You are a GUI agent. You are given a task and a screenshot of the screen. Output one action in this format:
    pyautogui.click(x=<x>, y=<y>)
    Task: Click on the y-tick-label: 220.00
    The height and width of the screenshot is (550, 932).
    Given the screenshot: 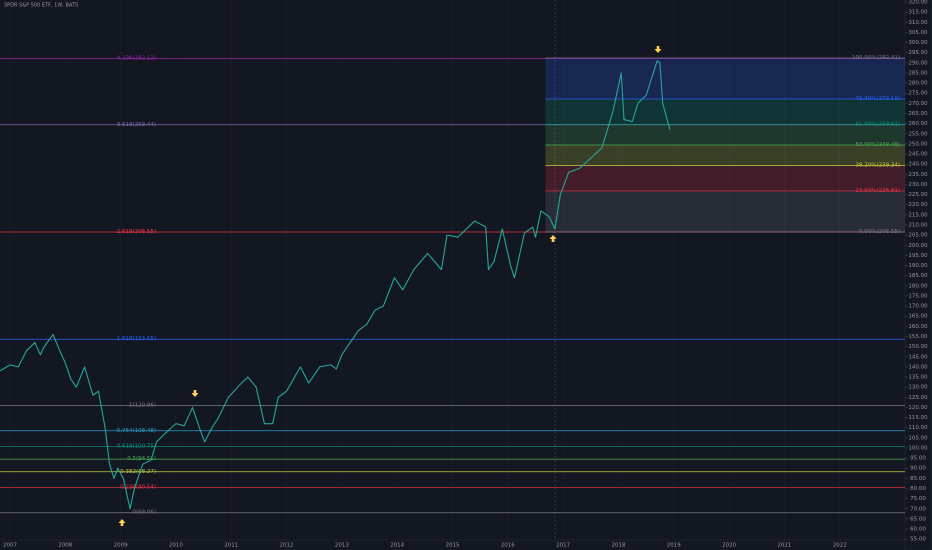 What is the action you would take?
    pyautogui.click(x=918, y=205)
    